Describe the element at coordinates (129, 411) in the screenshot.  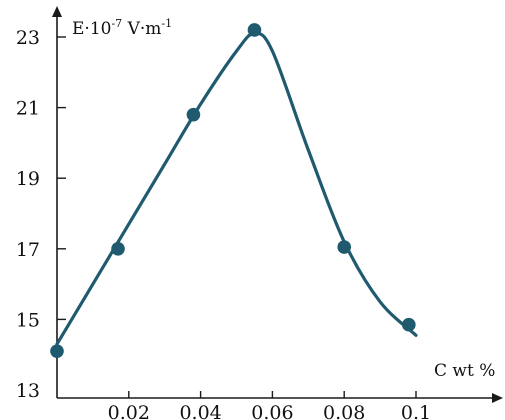
I see `x-tick-label: 0.02` at that location.